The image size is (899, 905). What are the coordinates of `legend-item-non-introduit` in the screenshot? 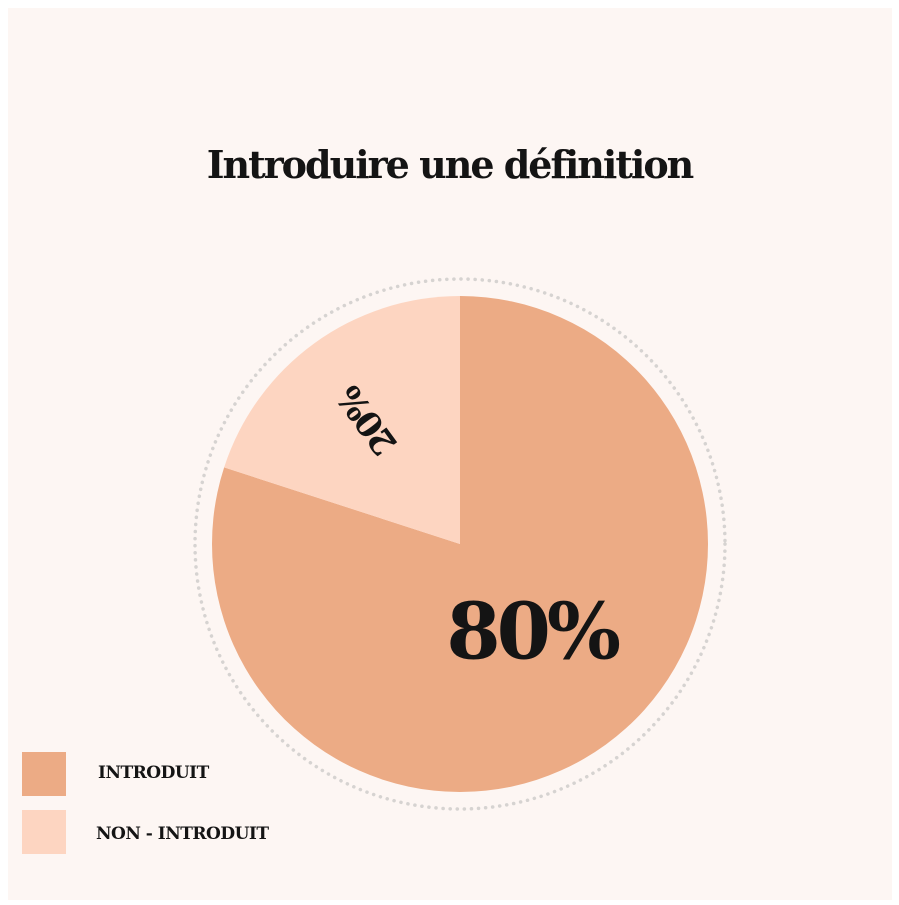 It's located at (44, 832).